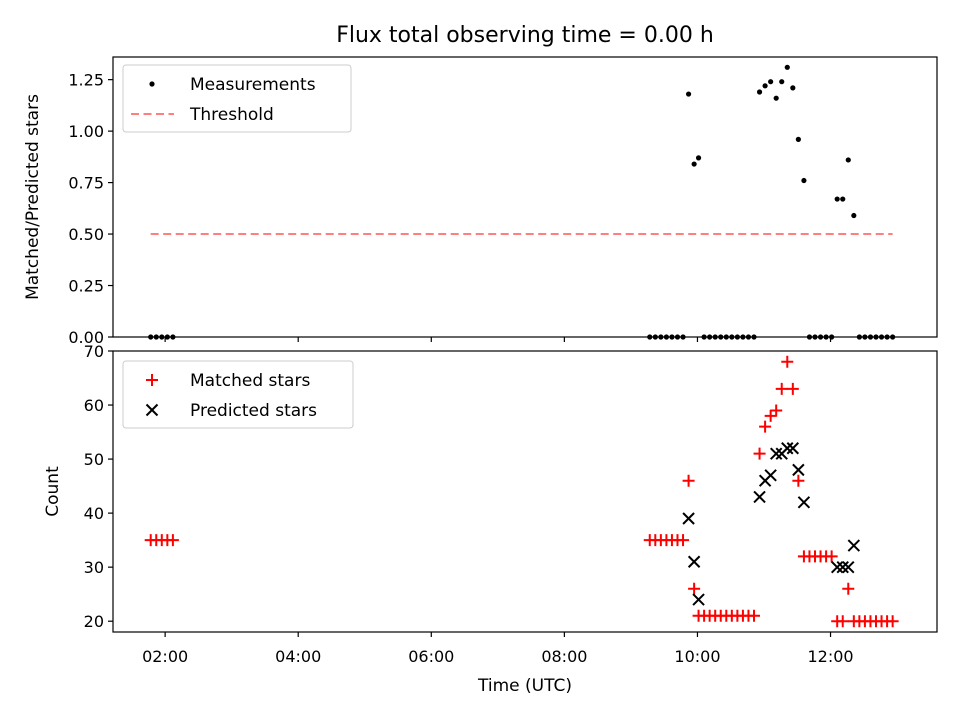 Image resolution: width=960 pixels, height=720 pixels. Describe the element at coordinates (152, 84) in the screenshot. I see `legend-measurements-marker` at that location.